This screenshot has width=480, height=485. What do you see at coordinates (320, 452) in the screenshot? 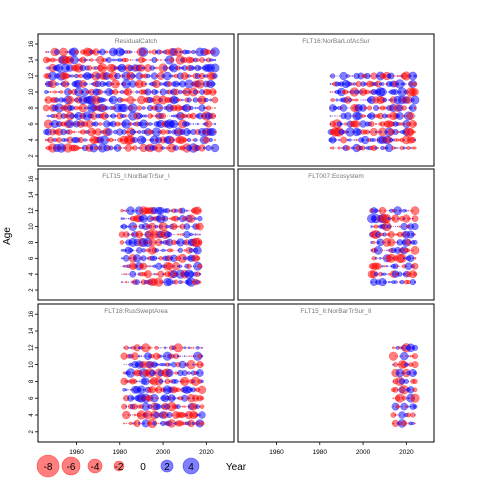
I see `x-tick-label: 1980` at bounding box center [320, 452].